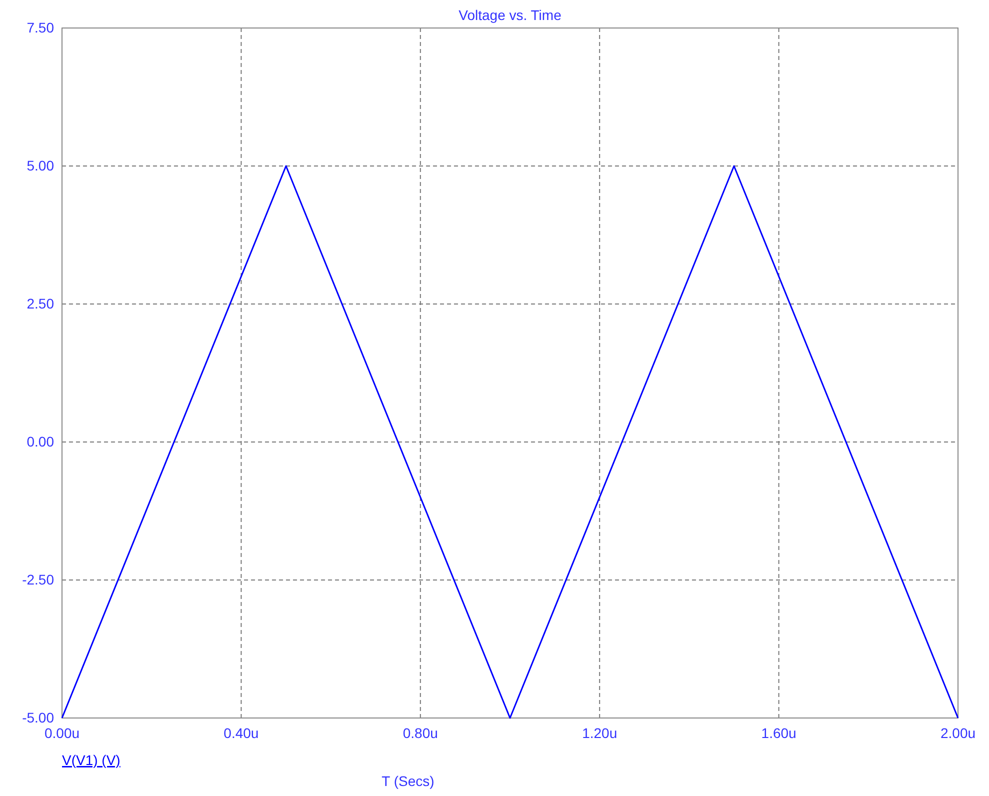 The width and height of the screenshot is (989, 796). What do you see at coordinates (778, 732) in the screenshot?
I see `x-tick-label: 1.60u` at bounding box center [778, 732].